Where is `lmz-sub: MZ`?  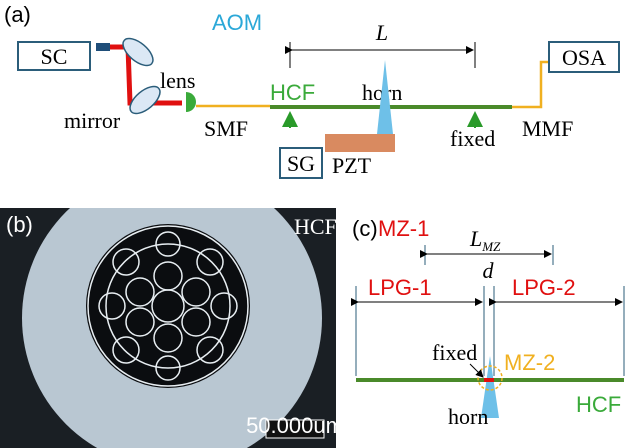 lmz-sub: MZ is located at coordinates (491, 246).